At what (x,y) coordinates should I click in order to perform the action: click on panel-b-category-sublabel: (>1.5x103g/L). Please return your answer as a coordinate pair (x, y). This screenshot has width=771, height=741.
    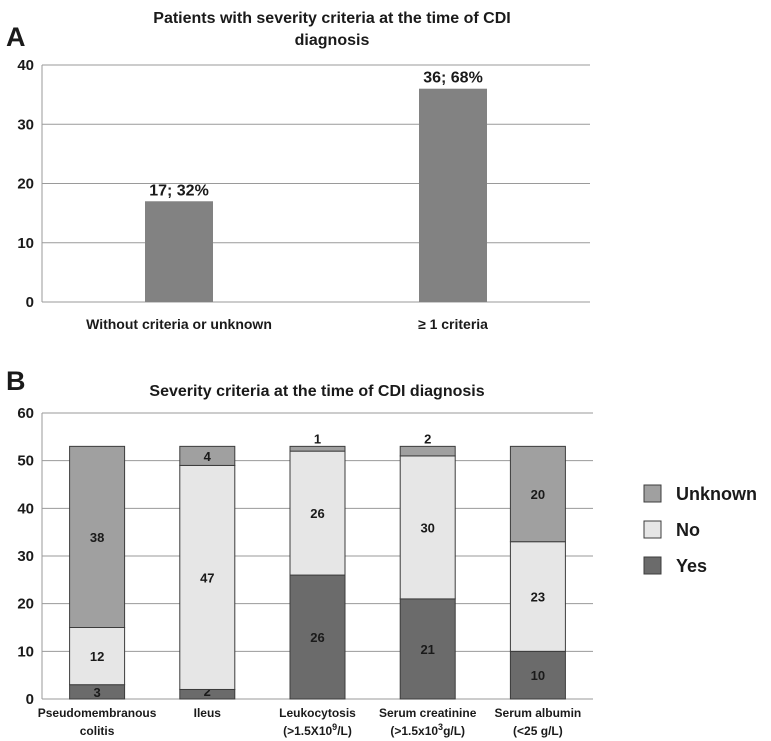
    Looking at the image, I should click on (427, 730).